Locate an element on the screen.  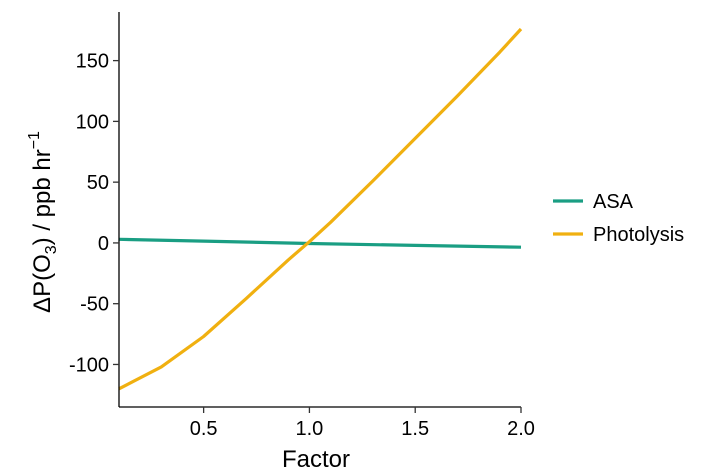
y-tick-label: 0 is located at coordinates (103, 244).